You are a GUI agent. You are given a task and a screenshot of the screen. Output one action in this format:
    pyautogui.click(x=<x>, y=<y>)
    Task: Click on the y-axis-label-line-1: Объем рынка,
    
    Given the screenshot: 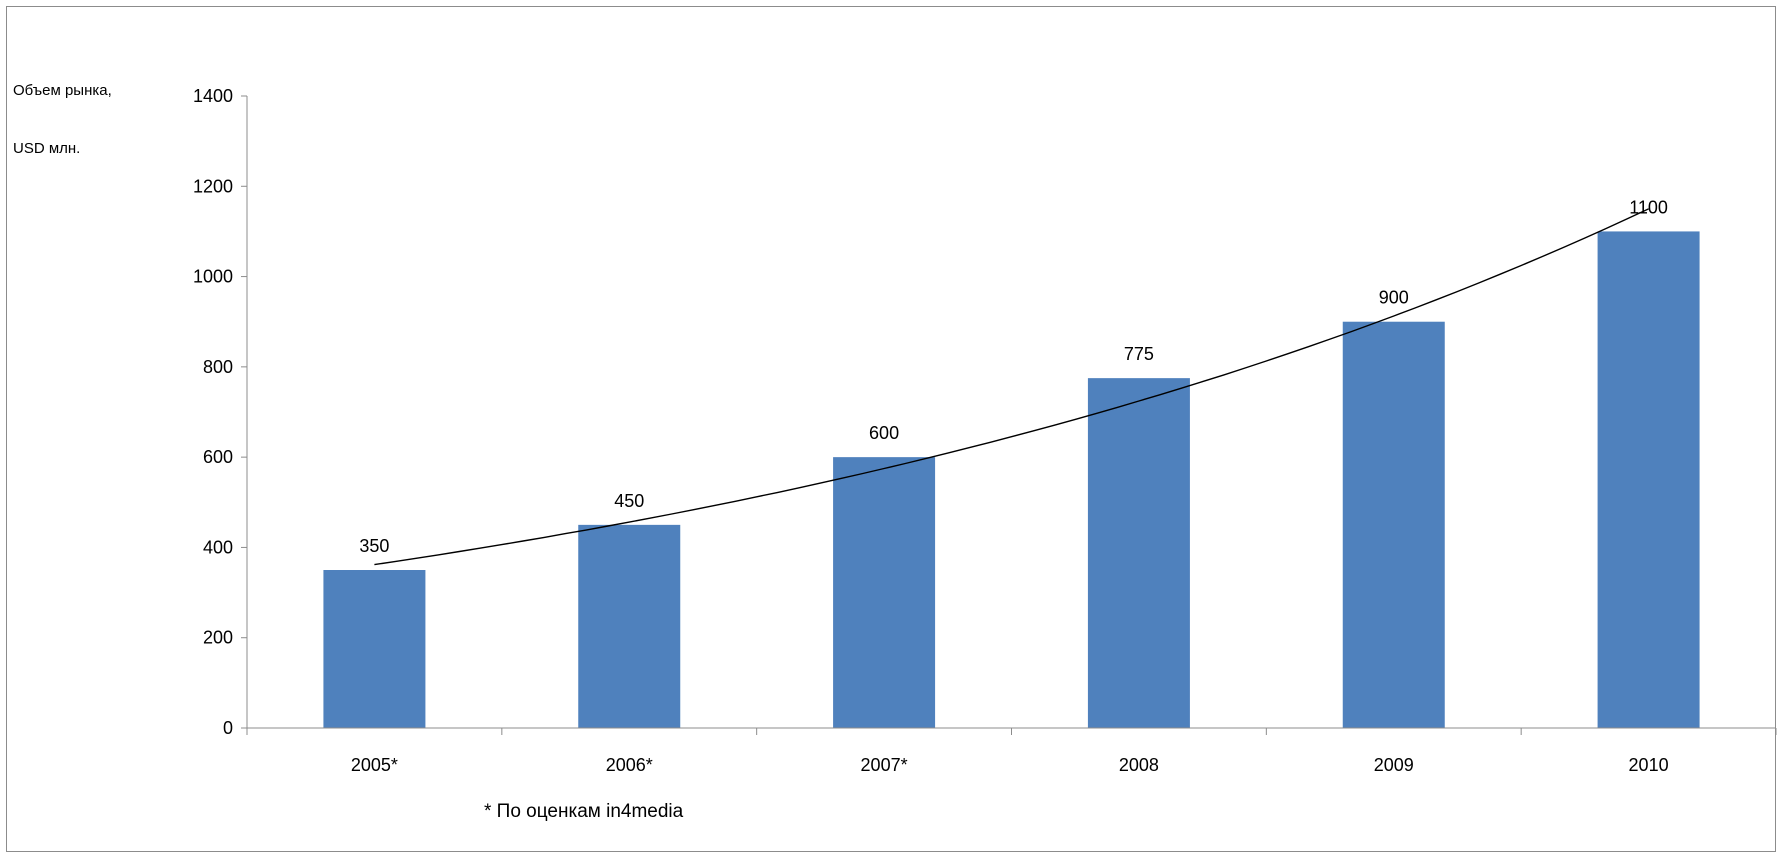 What is the action you would take?
    pyautogui.click(x=62, y=90)
    